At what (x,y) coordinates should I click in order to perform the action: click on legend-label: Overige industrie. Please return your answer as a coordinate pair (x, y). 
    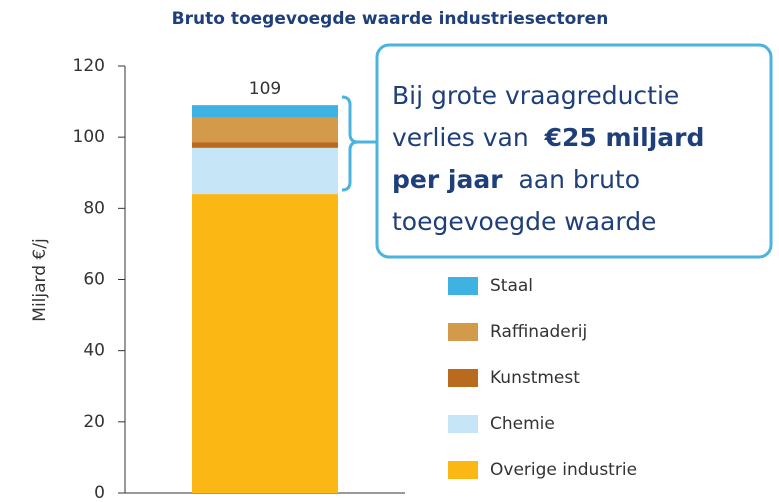
    Looking at the image, I should click on (563, 470).